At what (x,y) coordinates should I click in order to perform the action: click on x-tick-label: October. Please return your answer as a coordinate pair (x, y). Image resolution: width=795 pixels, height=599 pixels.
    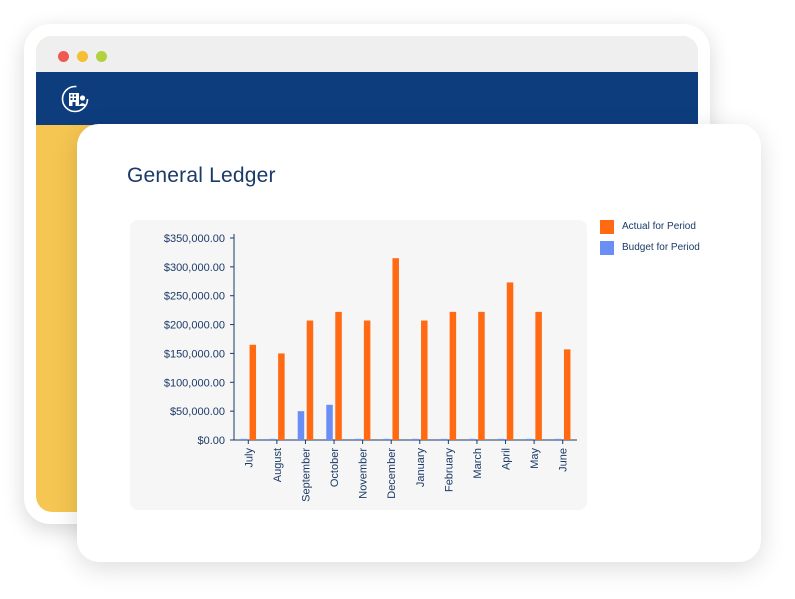
    Looking at the image, I should click on (335, 467).